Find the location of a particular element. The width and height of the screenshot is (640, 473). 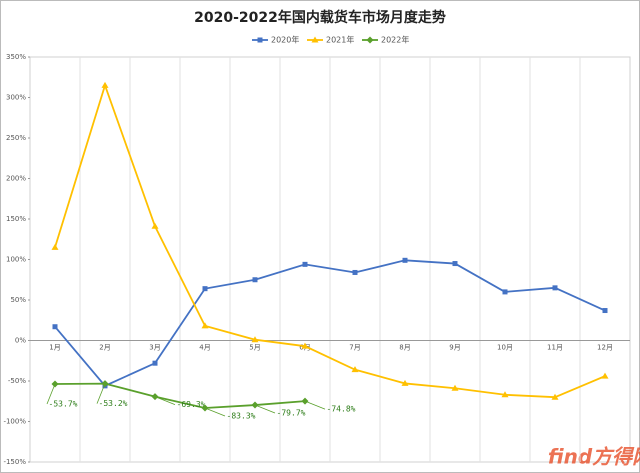

x-tick-label: 10月 is located at coordinates (505, 348).